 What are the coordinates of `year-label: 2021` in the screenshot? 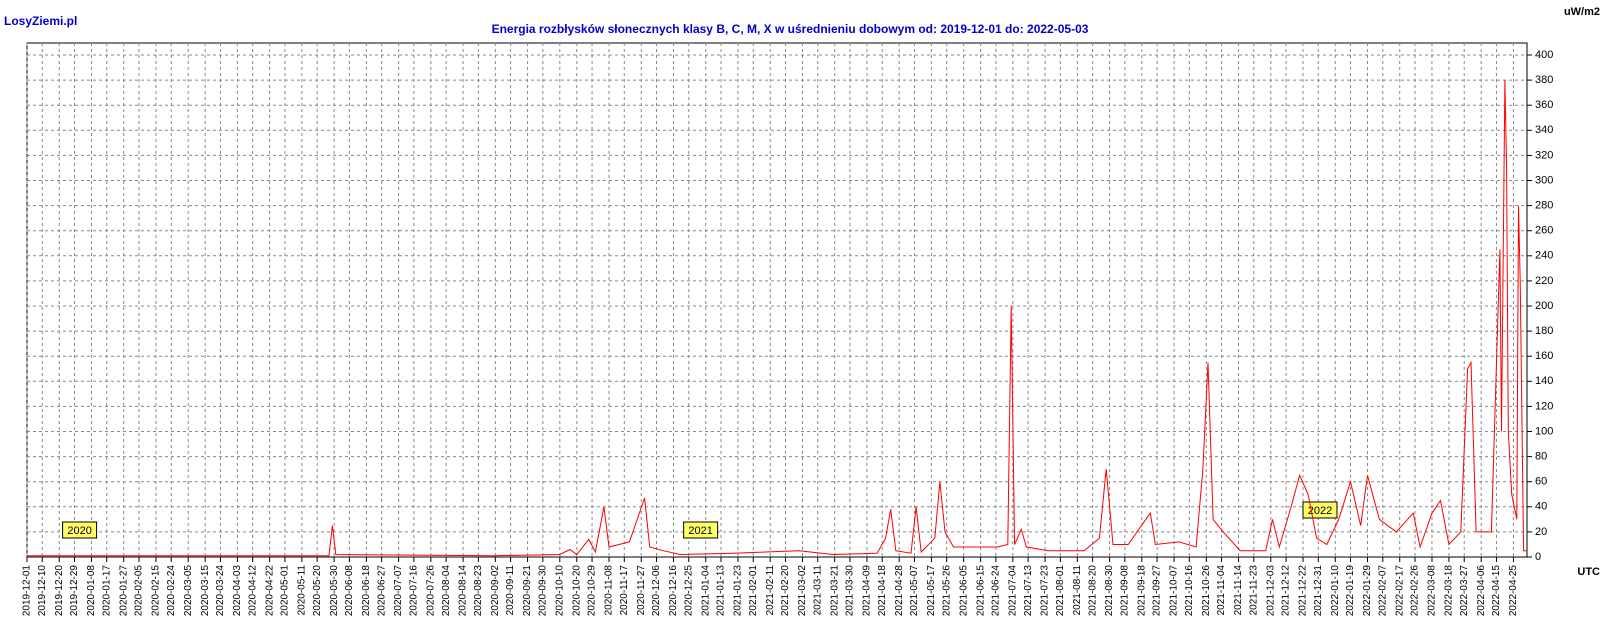 It's located at (700, 531).